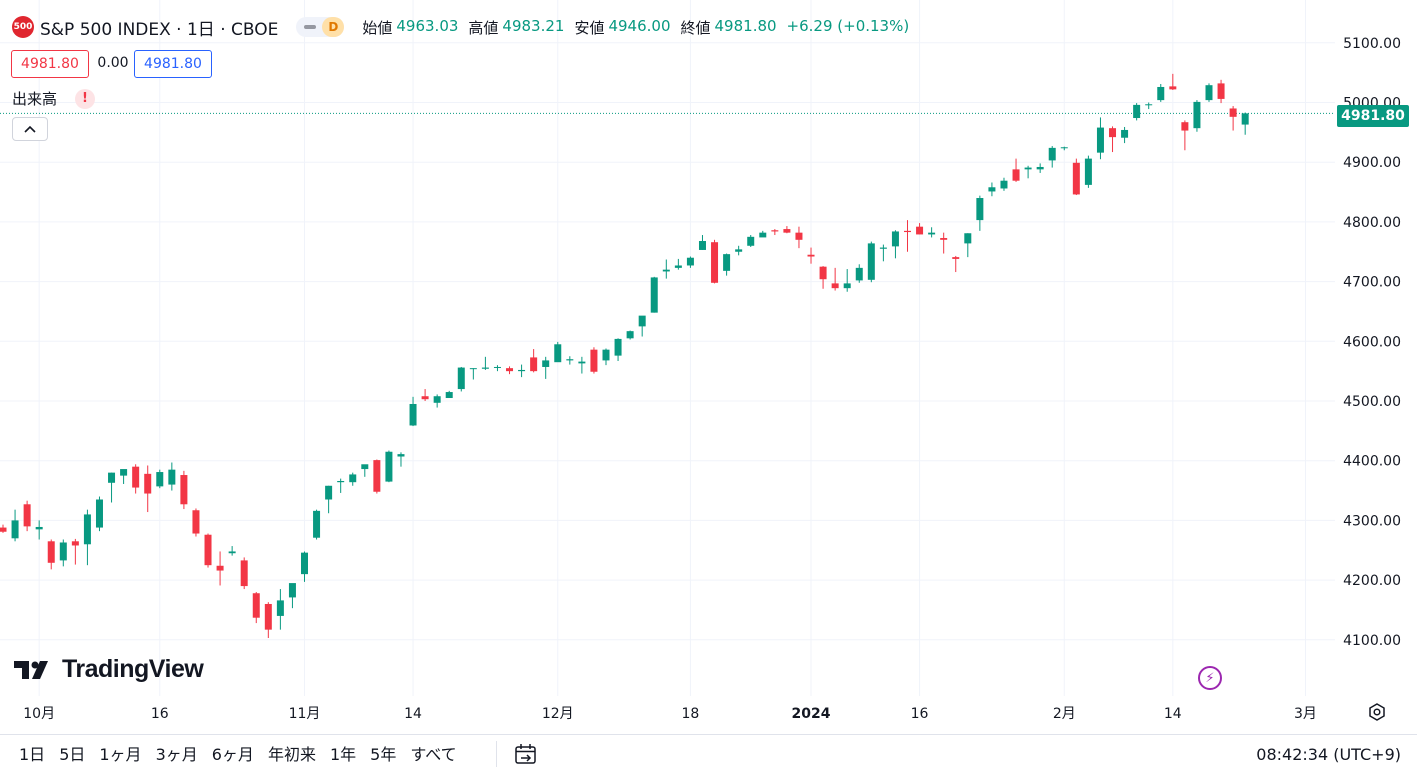  Describe the element at coordinates (533, 25) in the screenshot. I see `high-value: 4983.21` at that location.